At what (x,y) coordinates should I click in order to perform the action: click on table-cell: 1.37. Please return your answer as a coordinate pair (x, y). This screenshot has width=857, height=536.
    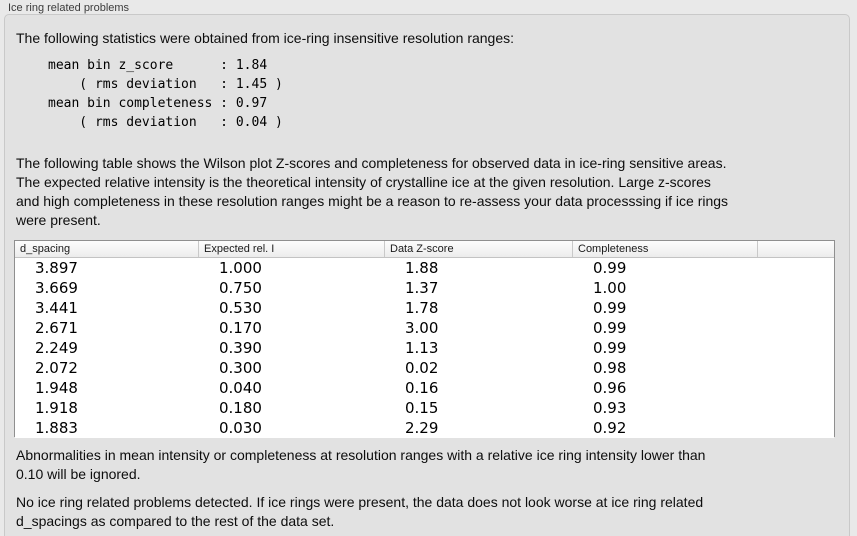
    Looking at the image, I should click on (422, 288).